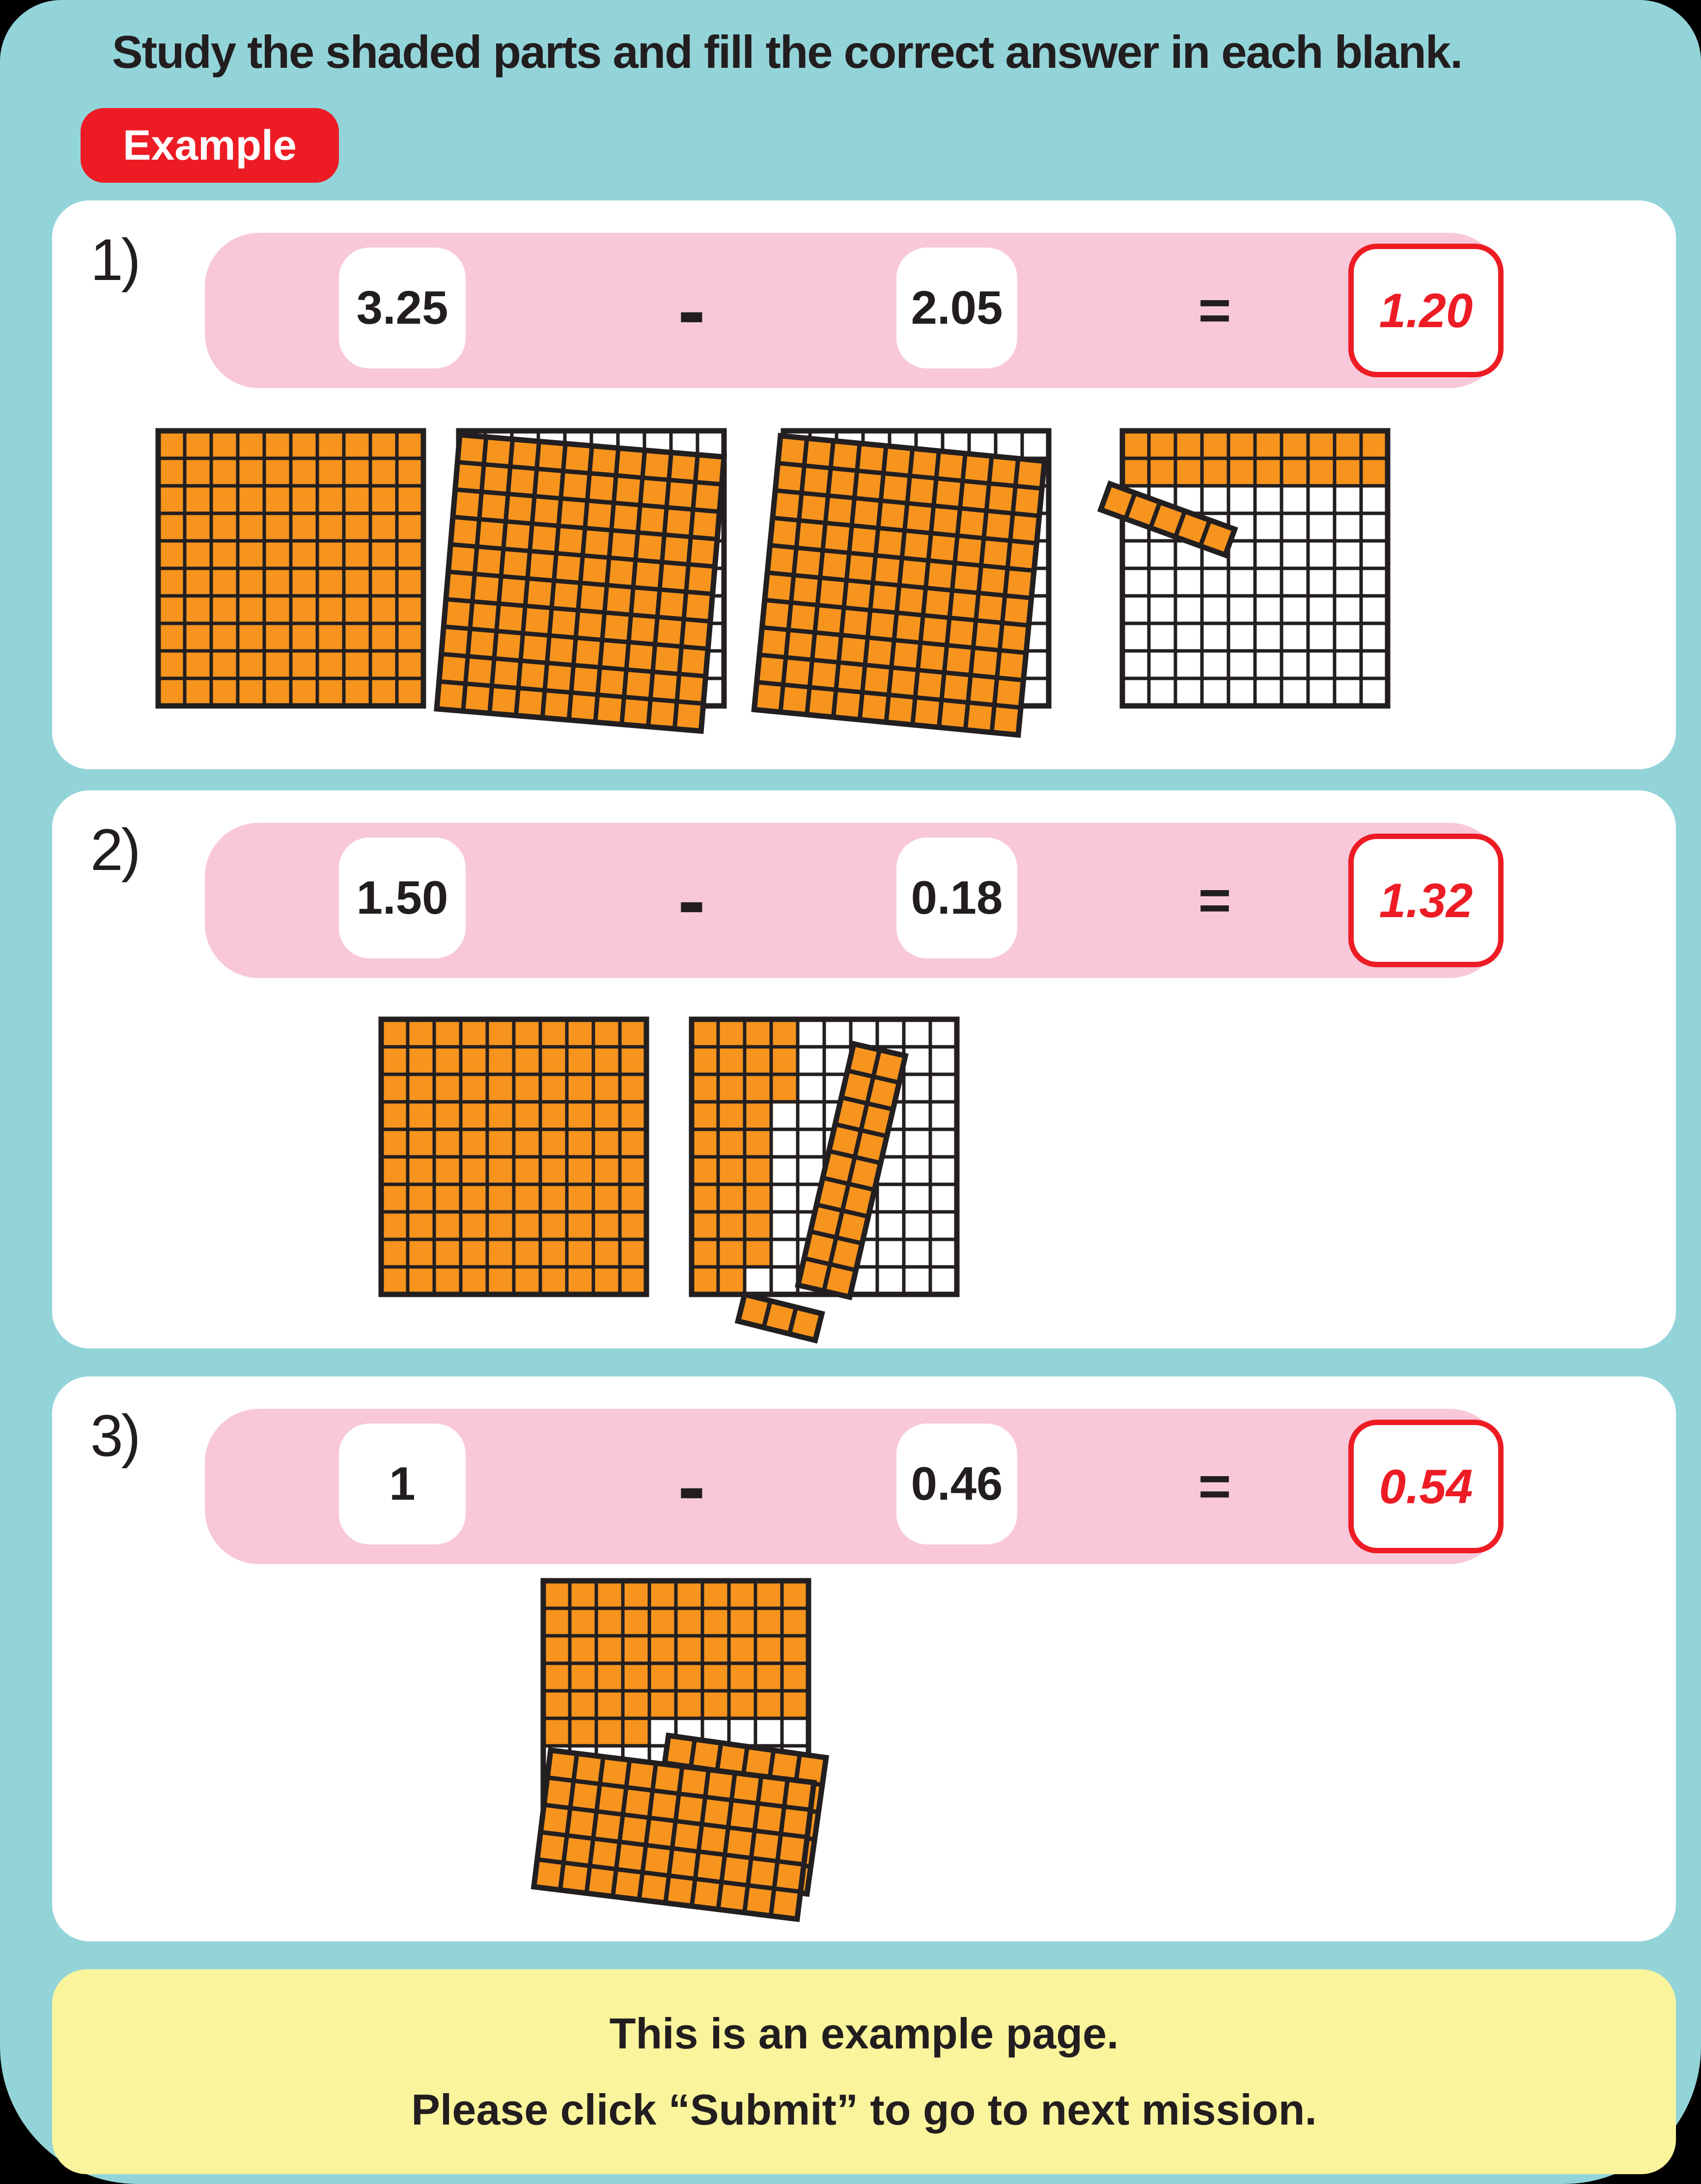 The height and width of the screenshot is (2184, 1701). What do you see at coordinates (957, 898) in the screenshot?
I see `subtrahend-box: 0.18` at bounding box center [957, 898].